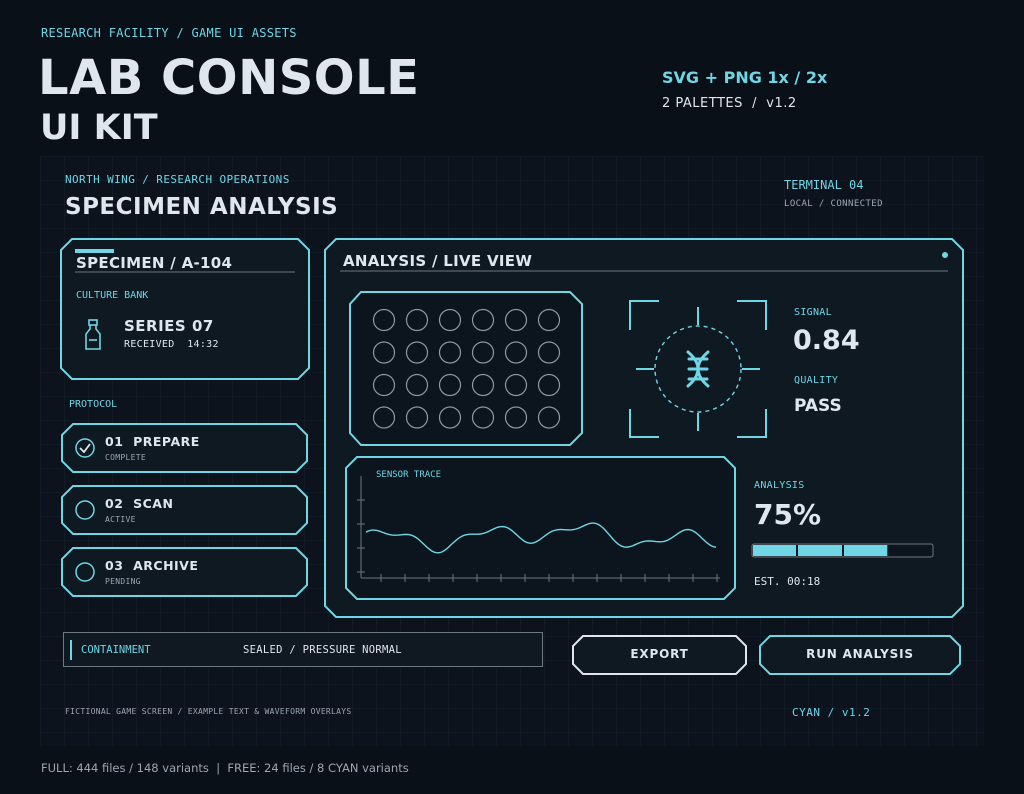  What do you see at coordinates (729, 103) in the screenshot?
I see `palette-info: 2 PALETTES / v1.2` at bounding box center [729, 103].